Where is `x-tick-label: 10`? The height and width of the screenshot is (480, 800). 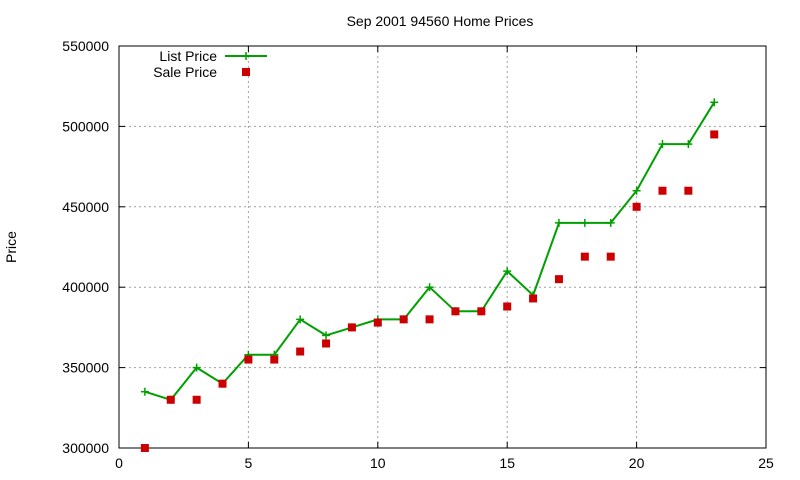 x-tick-label: 10 is located at coordinates (378, 463).